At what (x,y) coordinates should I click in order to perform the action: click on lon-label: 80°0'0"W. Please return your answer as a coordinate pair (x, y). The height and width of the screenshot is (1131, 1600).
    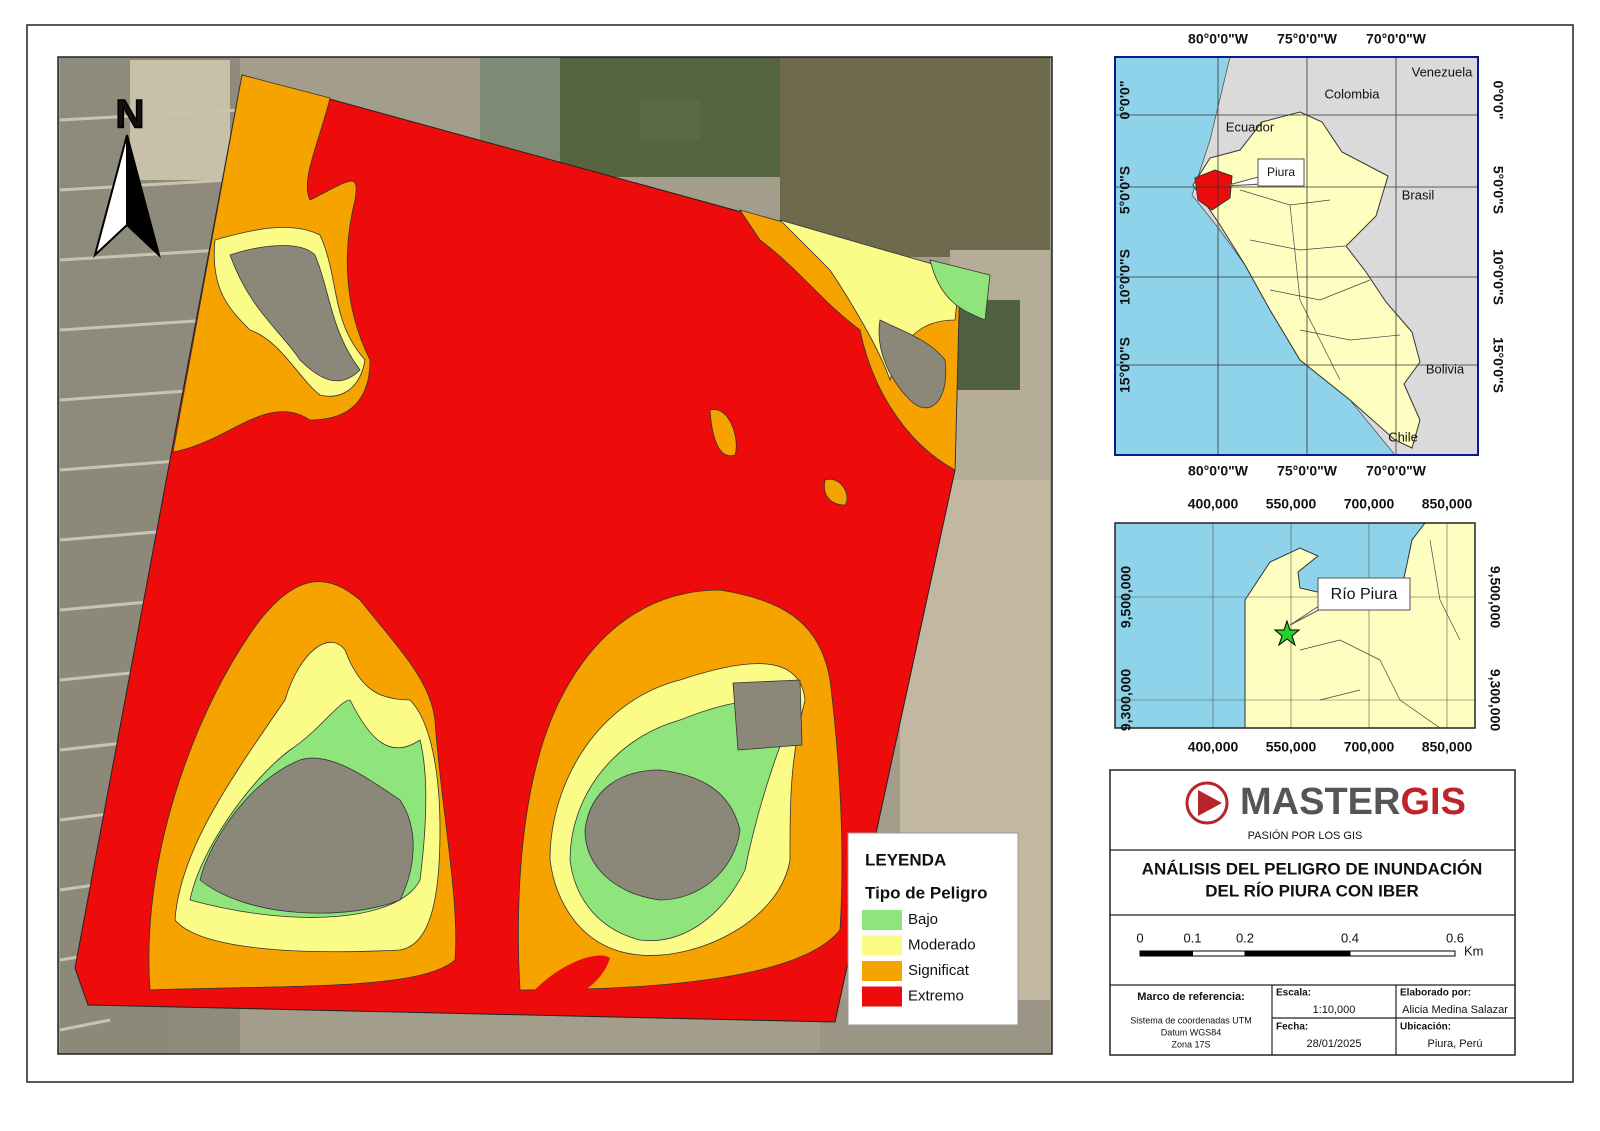
    Looking at the image, I should click on (1218, 39).